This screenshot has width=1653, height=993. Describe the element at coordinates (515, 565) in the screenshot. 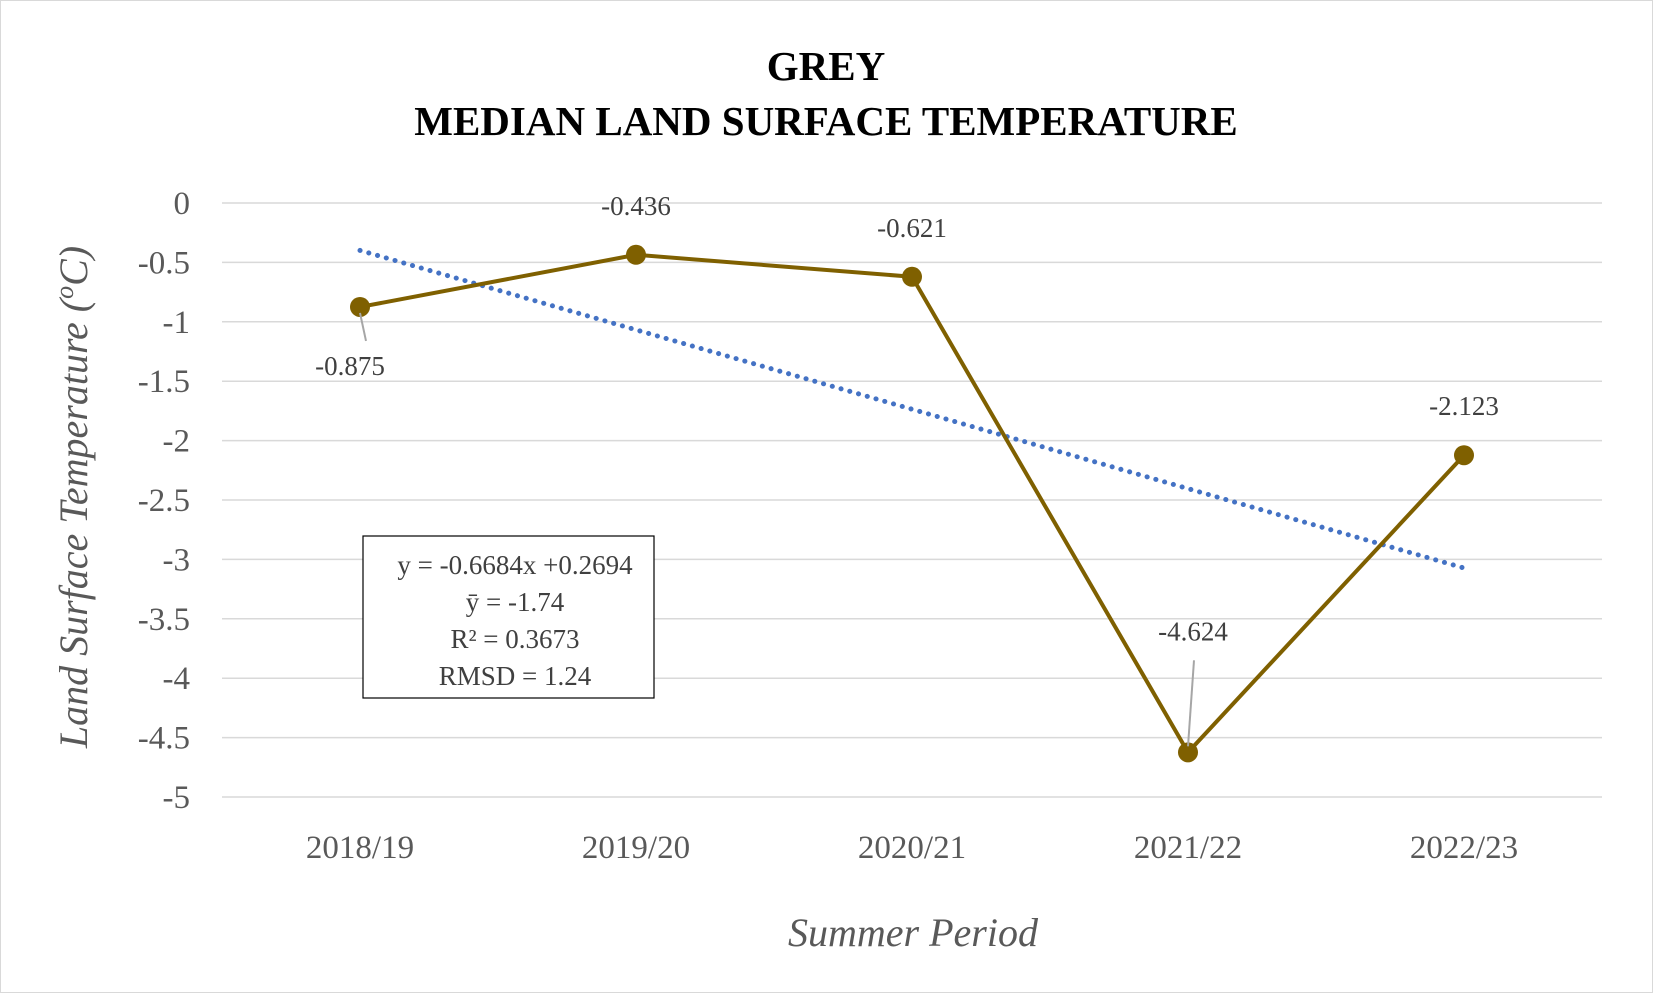

I see `stats-equation: y = -0.6684x +0.2694` at that location.